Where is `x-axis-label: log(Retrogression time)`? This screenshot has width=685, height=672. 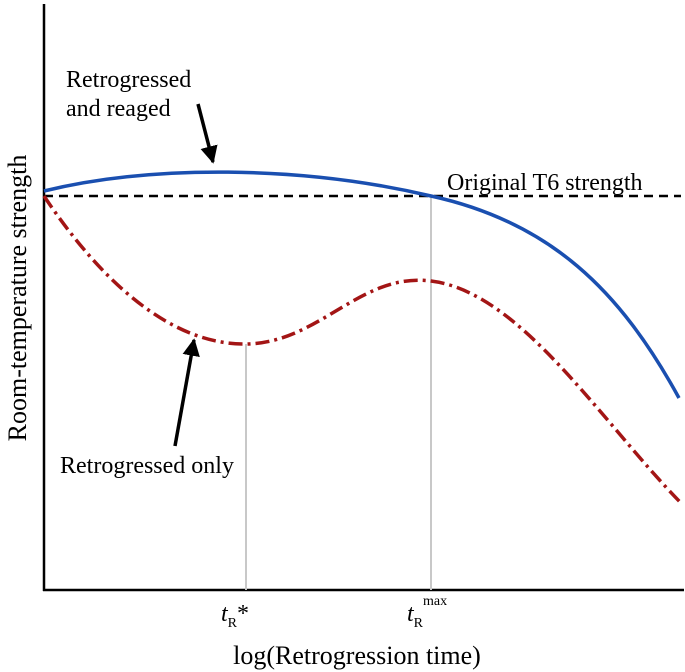
x-axis-label: log(Retrogression time) is located at coordinates (357, 655).